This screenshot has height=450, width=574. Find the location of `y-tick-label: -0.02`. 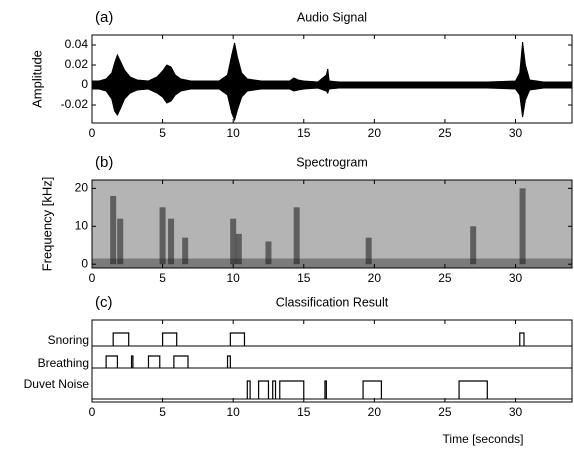

y-tick-label: -0.02 is located at coordinates (75, 104).